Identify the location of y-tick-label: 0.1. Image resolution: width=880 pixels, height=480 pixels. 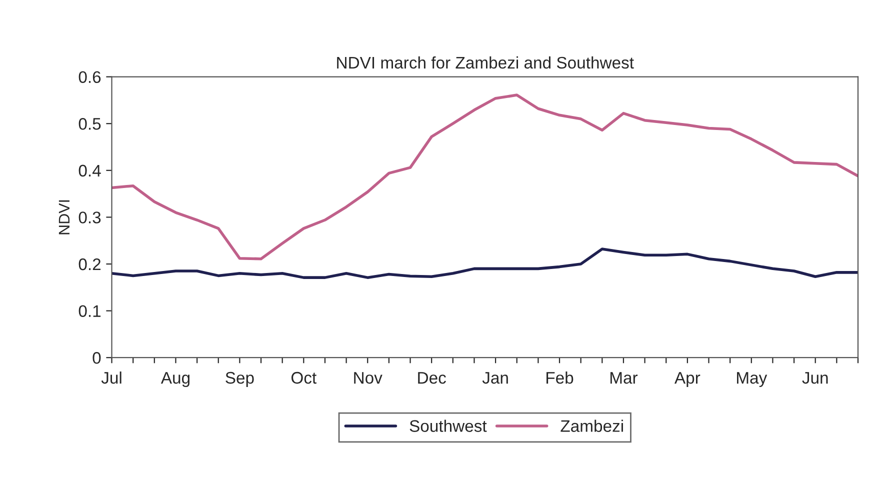
(89, 311).